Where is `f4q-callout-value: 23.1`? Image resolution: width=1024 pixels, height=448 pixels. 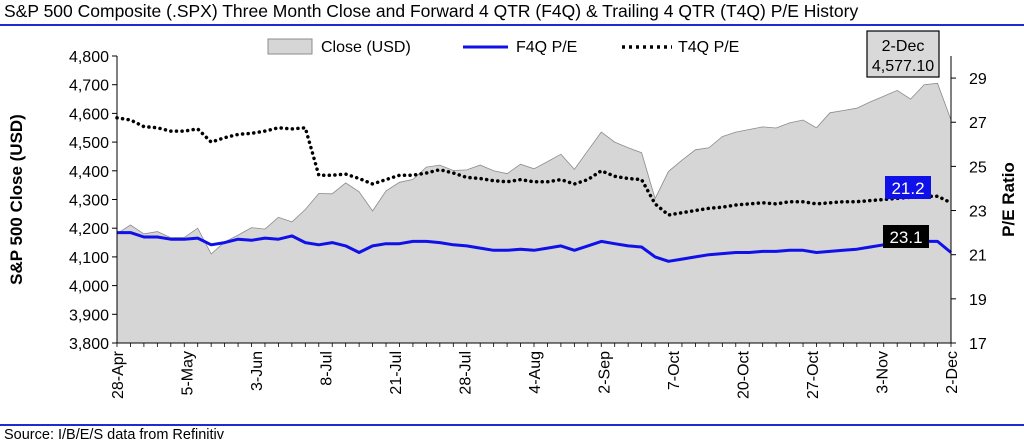 f4q-callout-value: 23.1 is located at coordinates (905, 237).